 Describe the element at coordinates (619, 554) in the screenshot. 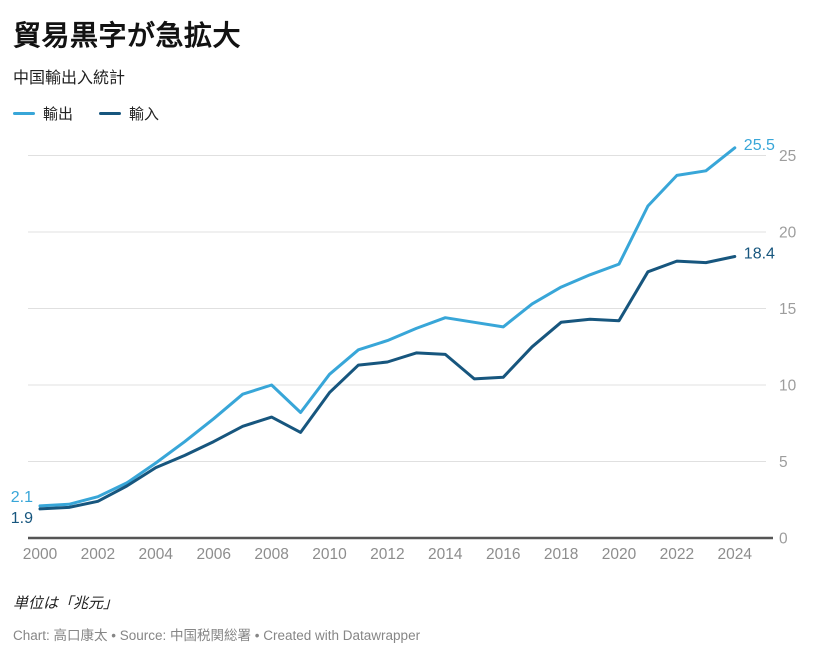

I see `x-tick-label: 2020` at that location.